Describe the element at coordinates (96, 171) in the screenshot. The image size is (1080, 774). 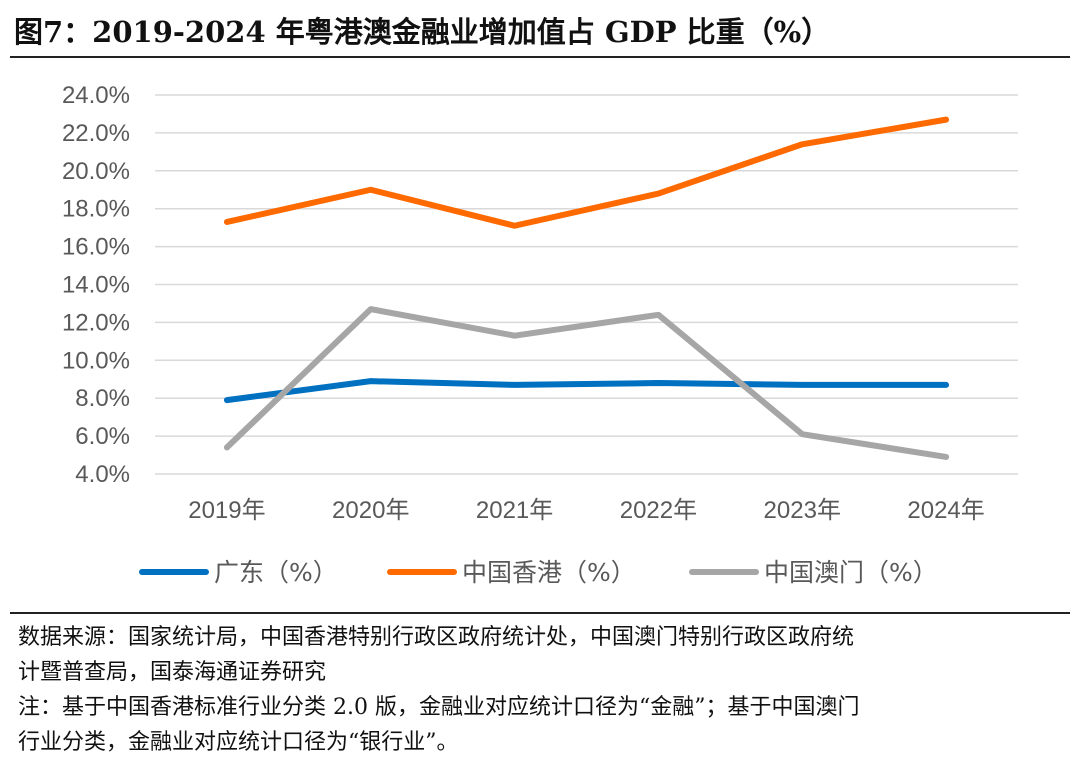
I see `y-tick-label: 20.0%` at that location.